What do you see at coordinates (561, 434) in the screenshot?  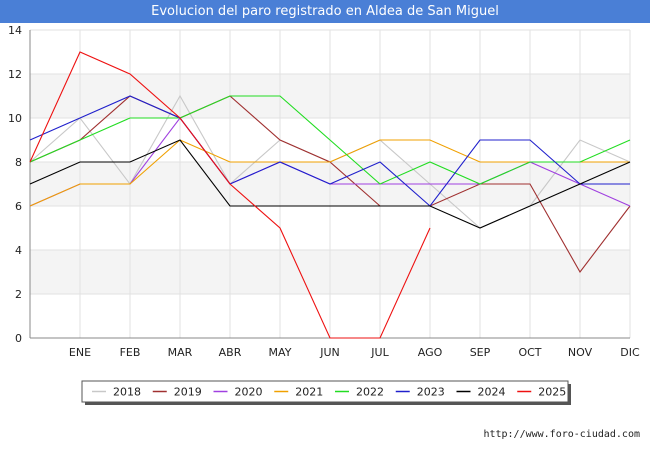 I see `source-url: http://www.foro-ciudad.com` at bounding box center [561, 434].